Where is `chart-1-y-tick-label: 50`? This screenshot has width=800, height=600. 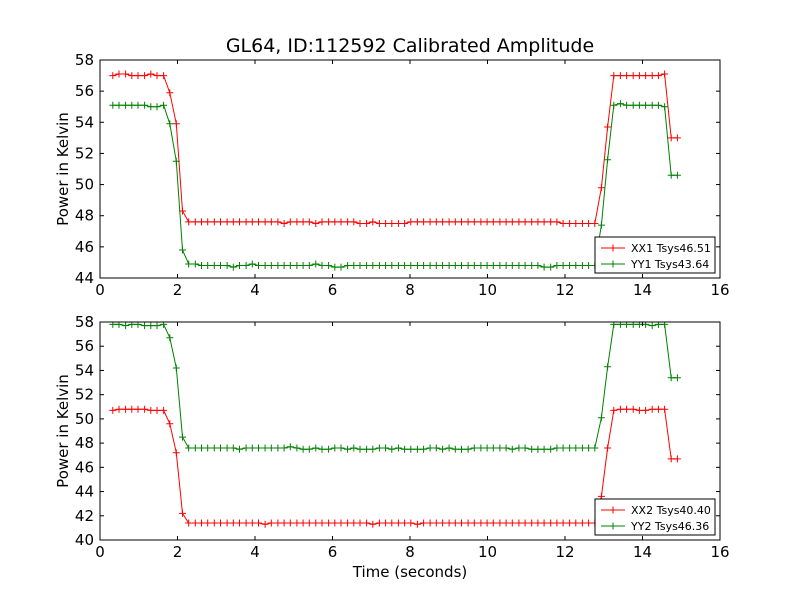
chart-1-y-tick-label: 50 is located at coordinates (84, 185).